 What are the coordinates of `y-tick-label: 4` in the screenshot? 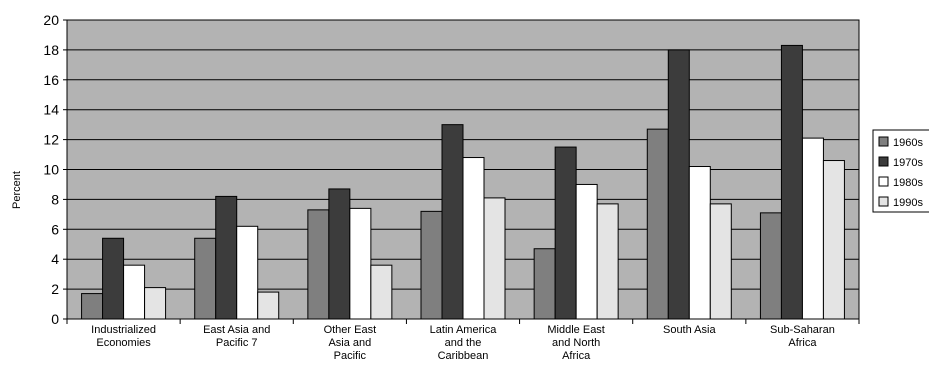 It's located at (55, 259).